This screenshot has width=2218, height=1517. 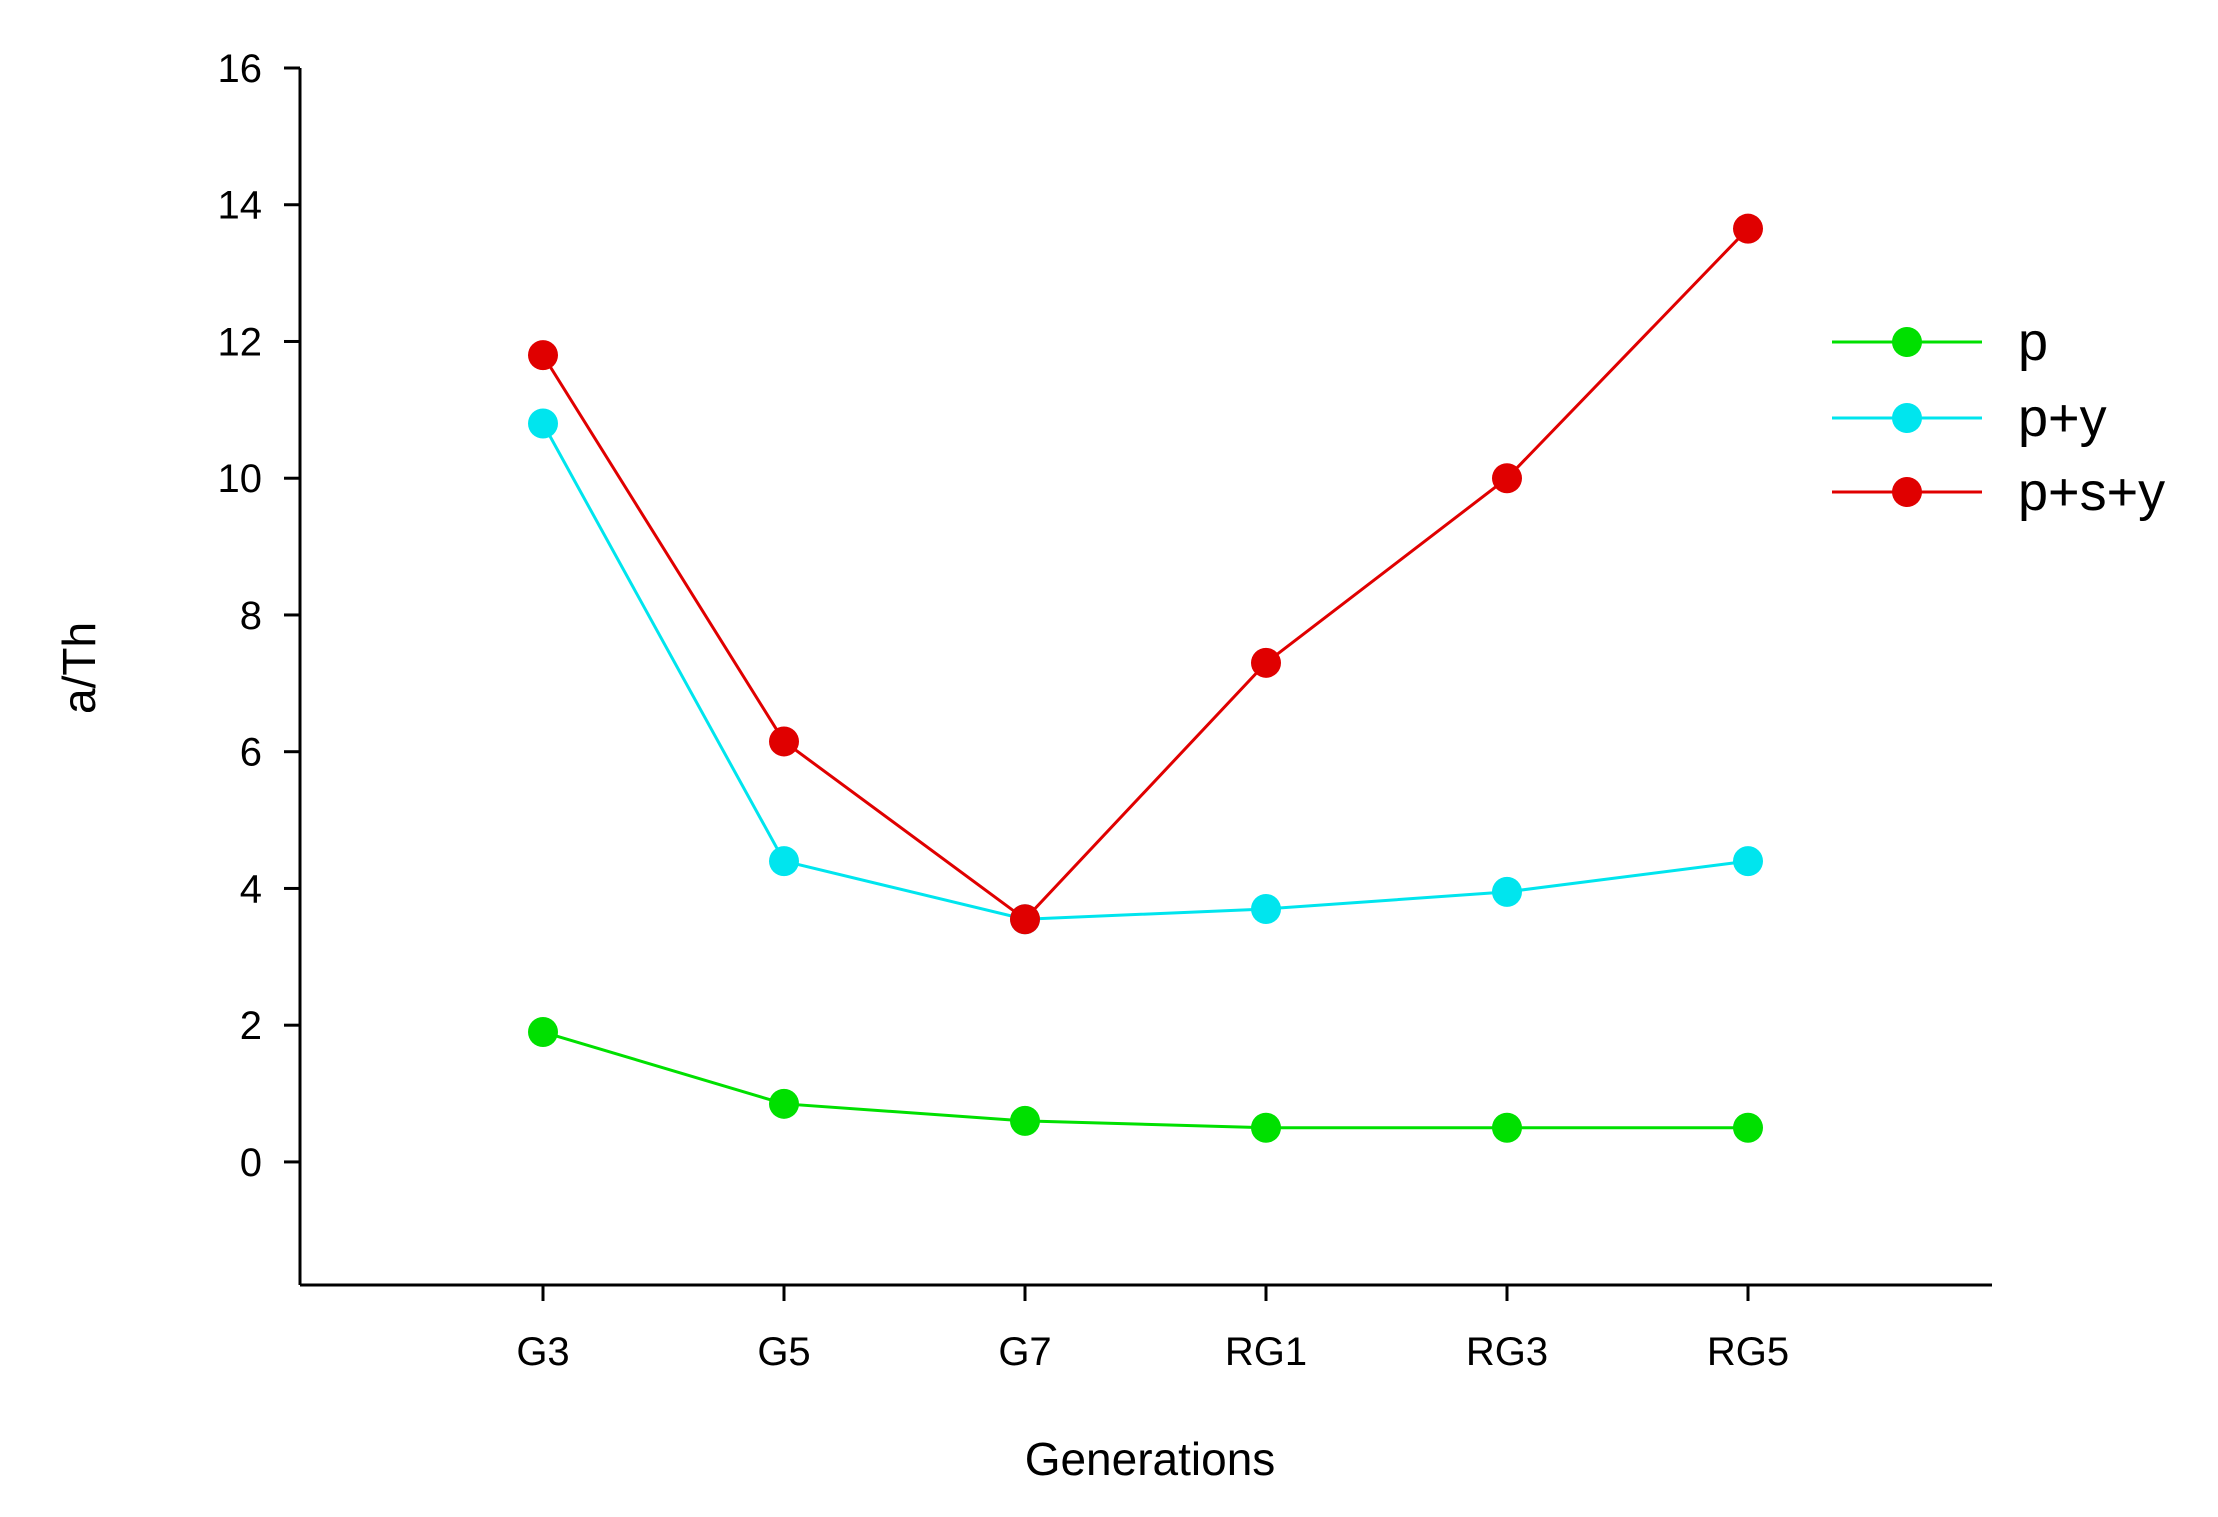 I want to click on legend-item: p, so click(x=1940, y=342).